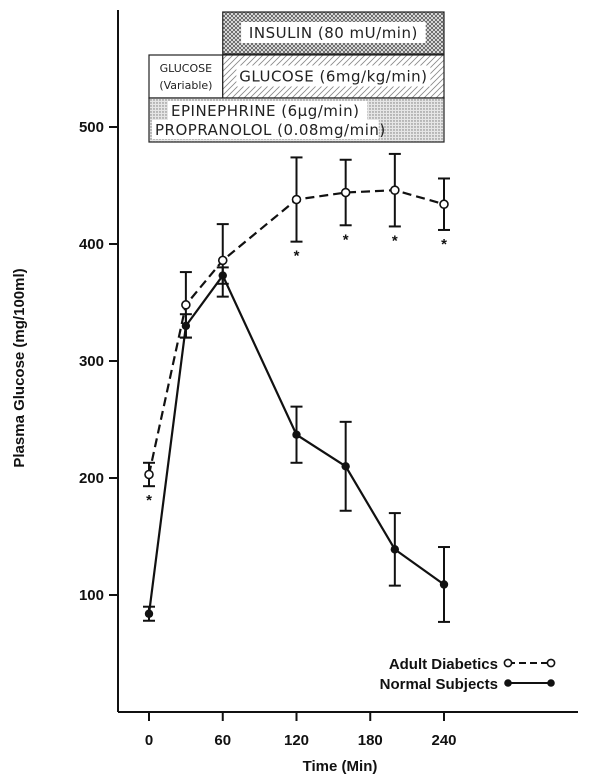 This screenshot has height=780, width=589. Describe the element at coordinates (444, 244) in the screenshot. I see `significance-star-adult-diabetics-240: *` at that location.